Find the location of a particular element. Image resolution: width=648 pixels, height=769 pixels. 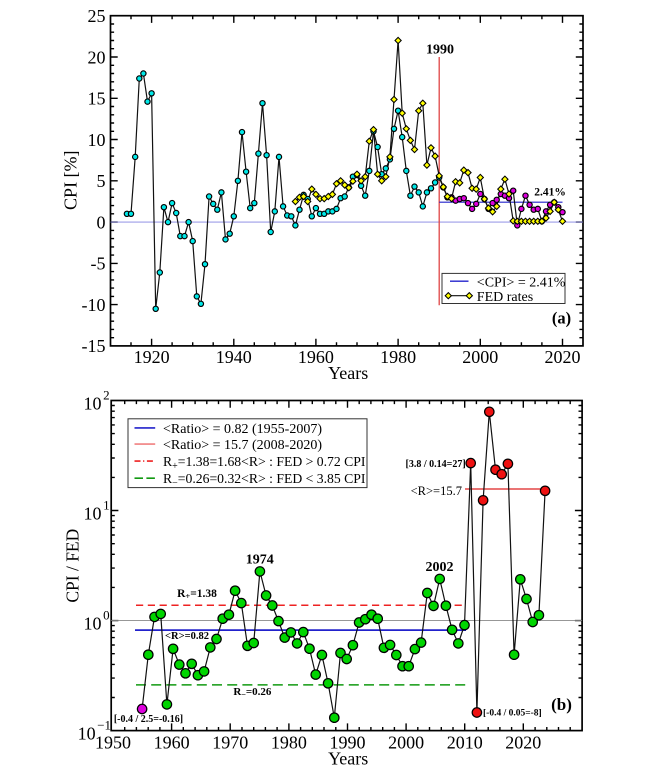

svg-text: 5 is located at coordinates (101, 181).